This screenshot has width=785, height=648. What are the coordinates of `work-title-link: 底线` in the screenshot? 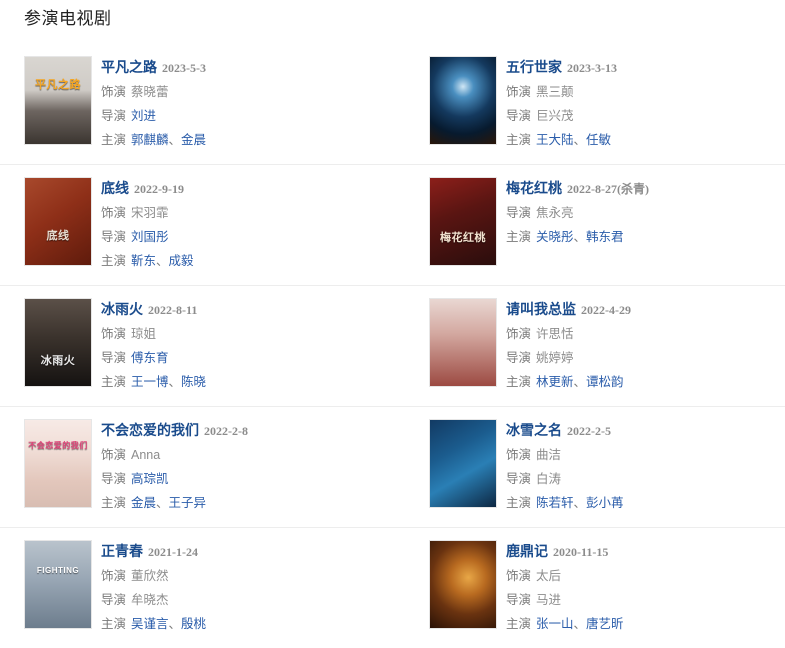 It's located at (115, 188).